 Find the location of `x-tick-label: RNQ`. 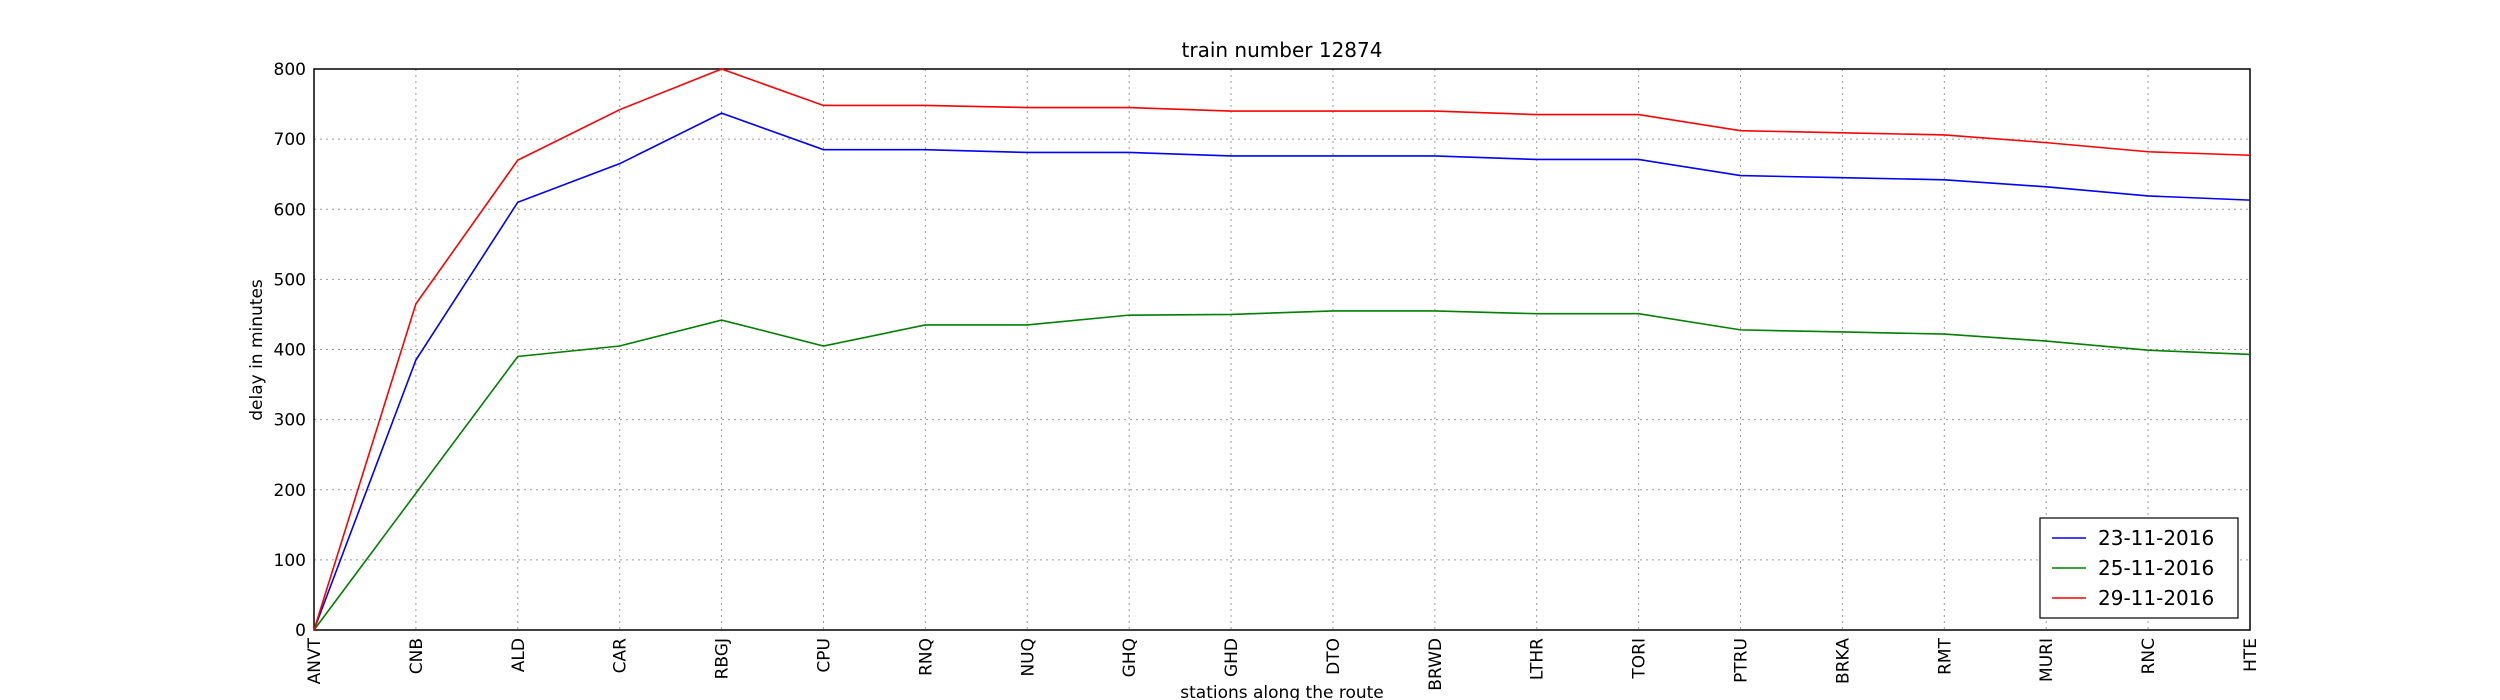

x-tick-label: RNQ is located at coordinates (926, 657).